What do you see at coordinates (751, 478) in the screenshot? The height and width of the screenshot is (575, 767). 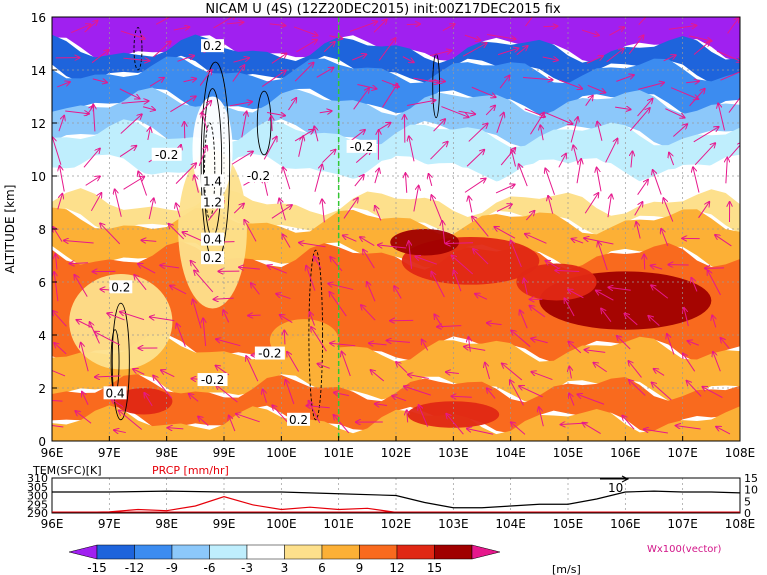 I see `sub-y2-tick-label: 15` at bounding box center [751, 478].